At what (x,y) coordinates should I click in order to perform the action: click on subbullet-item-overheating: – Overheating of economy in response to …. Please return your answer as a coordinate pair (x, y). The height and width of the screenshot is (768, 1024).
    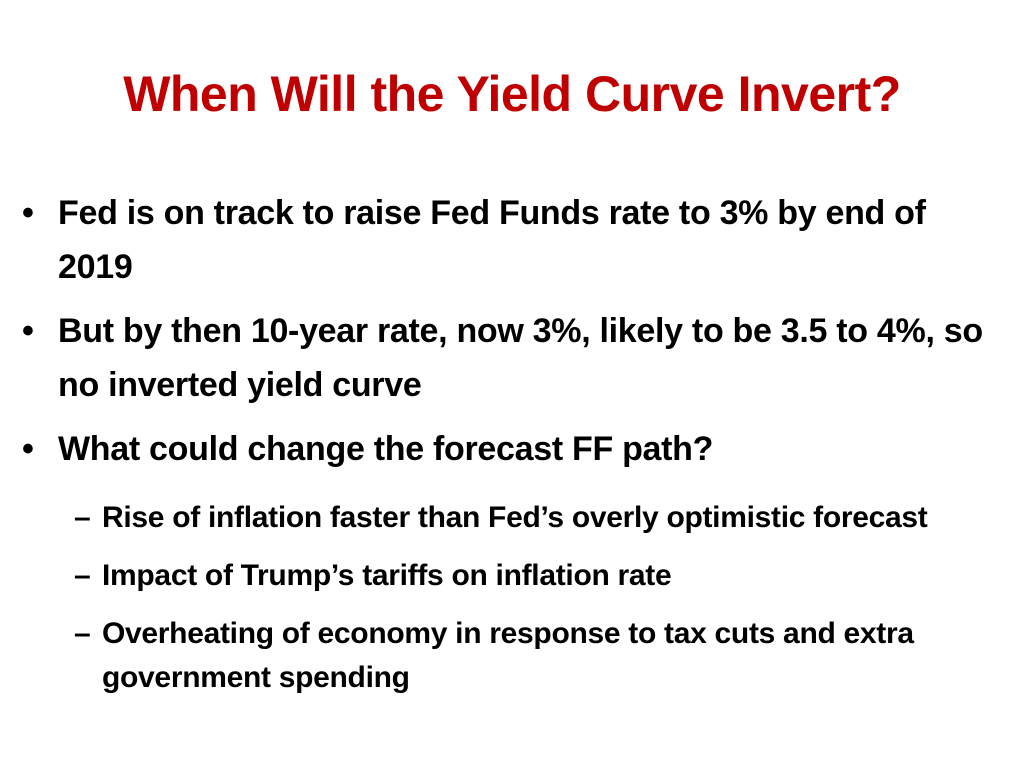
    Looking at the image, I should click on (528, 656).